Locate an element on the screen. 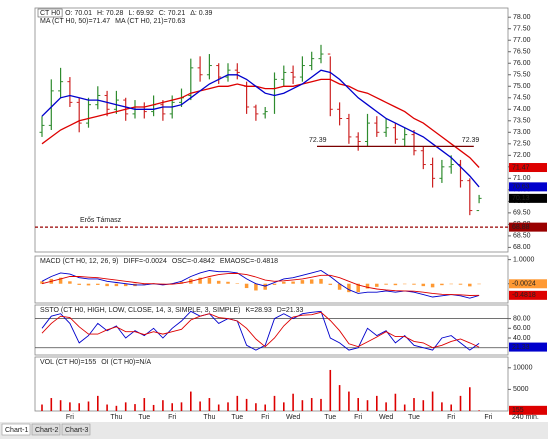 This screenshot has width=548, height=439. x-tick-label: Wed is located at coordinates (386, 417).